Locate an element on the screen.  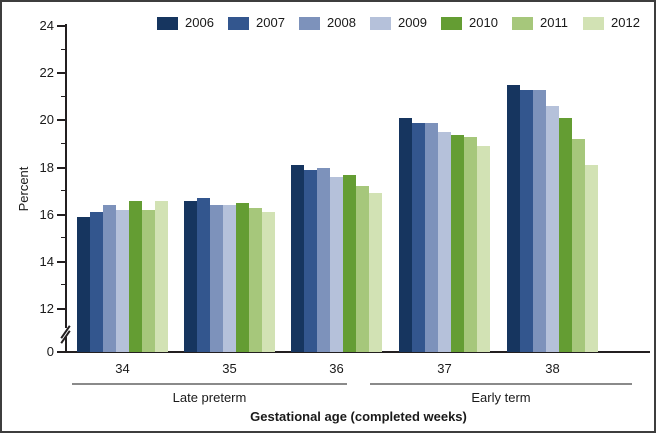
bar-2006-wk35 is located at coordinates (190, 276).